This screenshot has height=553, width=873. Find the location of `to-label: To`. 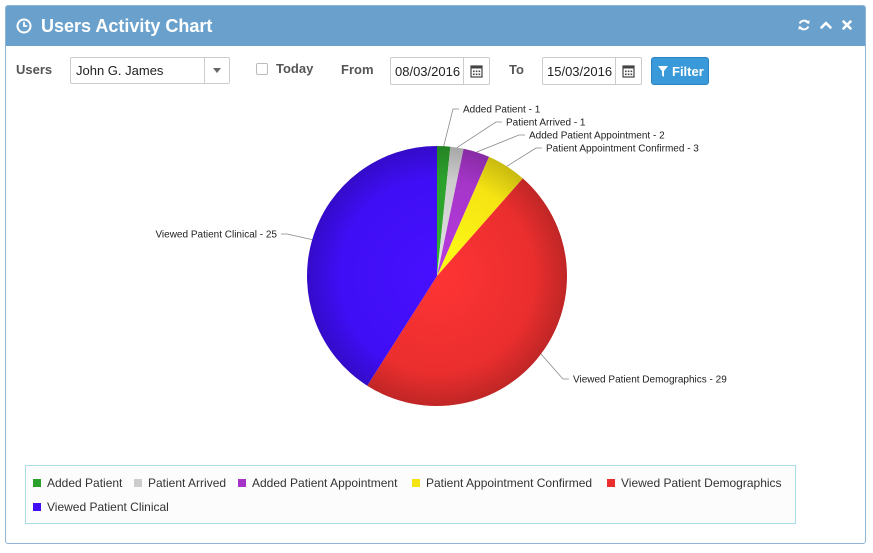

to-label: To is located at coordinates (516, 69).